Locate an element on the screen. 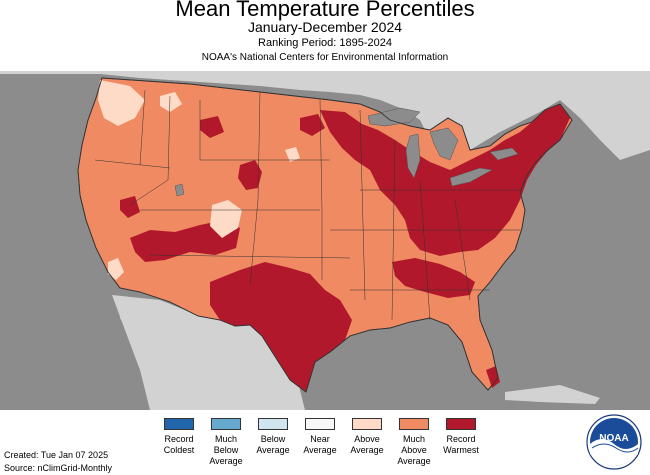 The image size is (650, 475). record-southwest is located at coordinates (185, 241).